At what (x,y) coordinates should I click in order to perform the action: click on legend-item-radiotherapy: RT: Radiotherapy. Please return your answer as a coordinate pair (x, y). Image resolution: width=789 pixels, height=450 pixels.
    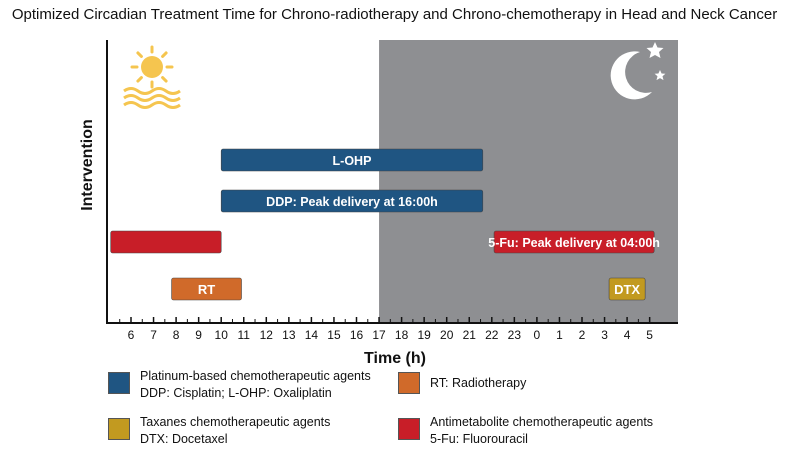
    Looking at the image, I should click on (462, 381).